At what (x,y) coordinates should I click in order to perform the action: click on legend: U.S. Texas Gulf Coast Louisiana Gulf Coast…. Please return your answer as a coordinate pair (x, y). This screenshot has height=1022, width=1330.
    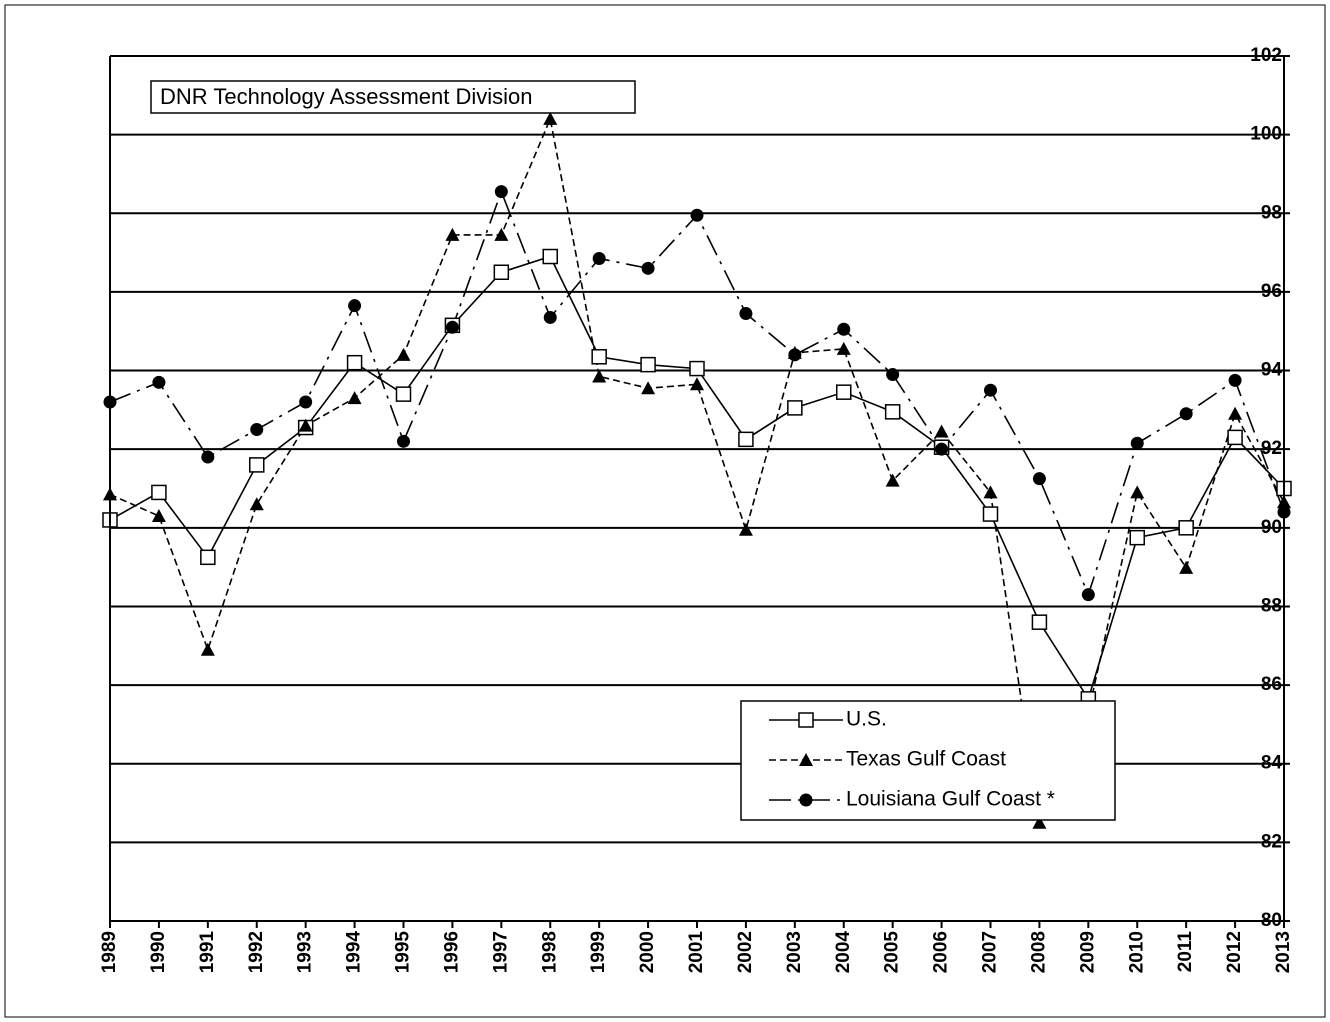
    Looking at the image, I should click on (928, 760).